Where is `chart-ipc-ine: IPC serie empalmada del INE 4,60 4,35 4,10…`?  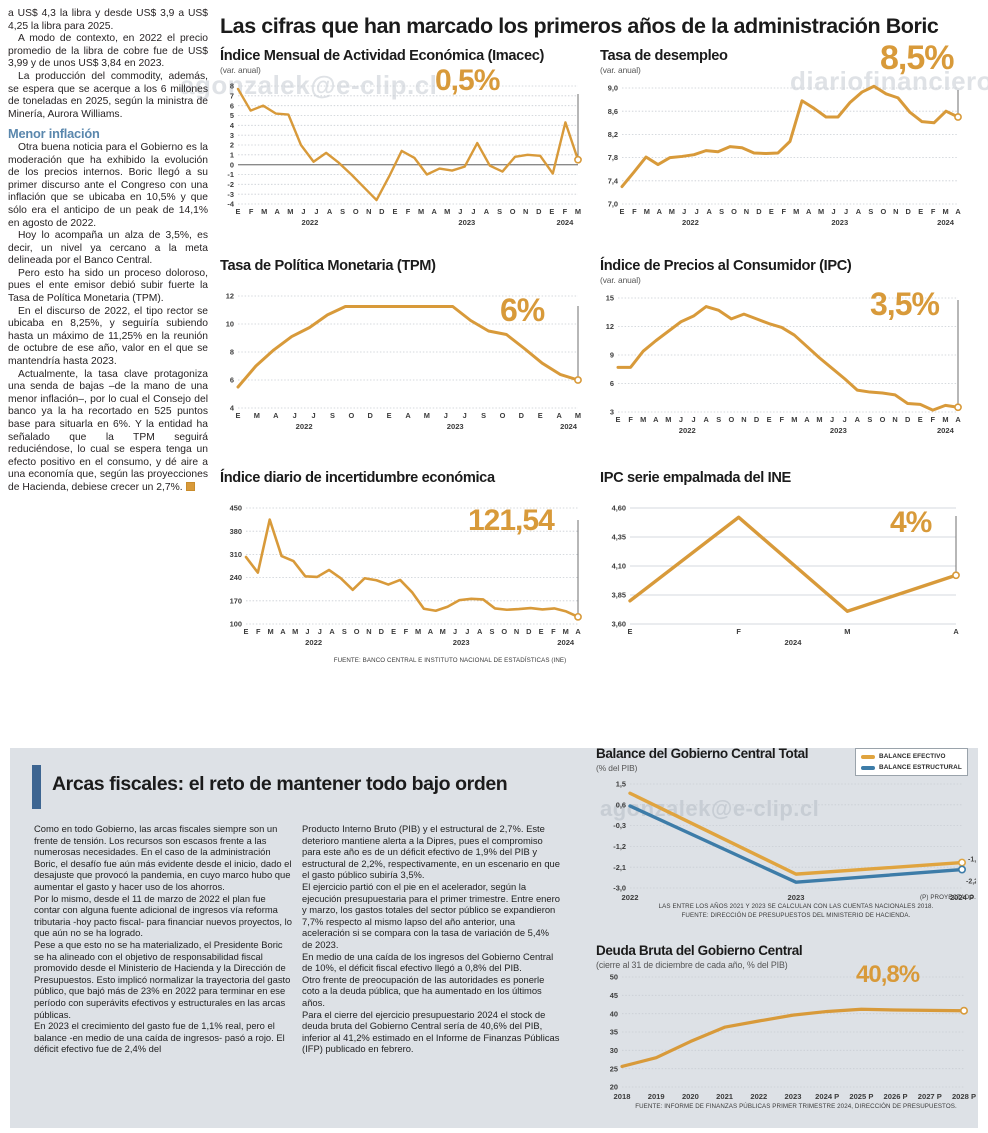 chart-ipc-ine: IPC serie empalmada del INE 4,60 4,35 4,10… is located at coordinates (785, 561).